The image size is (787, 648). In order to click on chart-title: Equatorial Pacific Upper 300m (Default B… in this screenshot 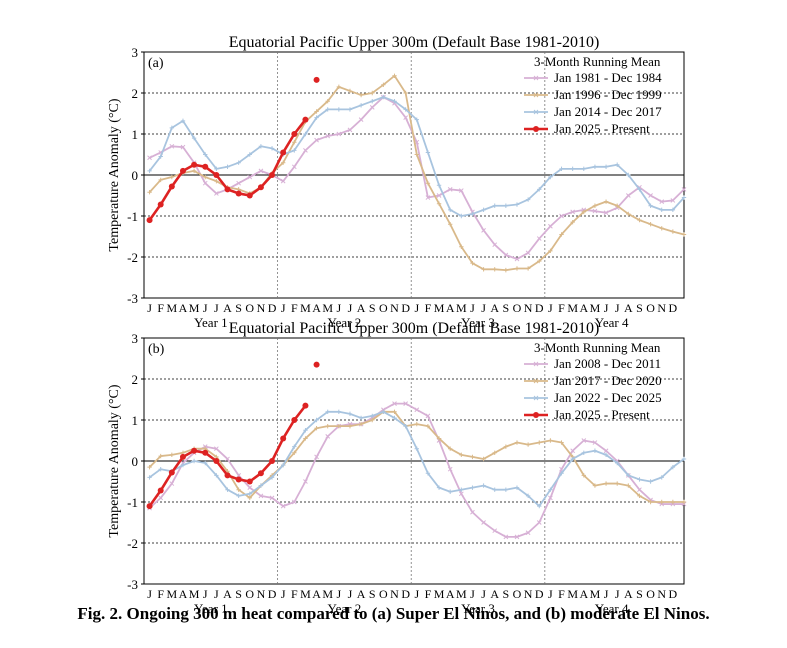, I will do `click(414, 42)`.